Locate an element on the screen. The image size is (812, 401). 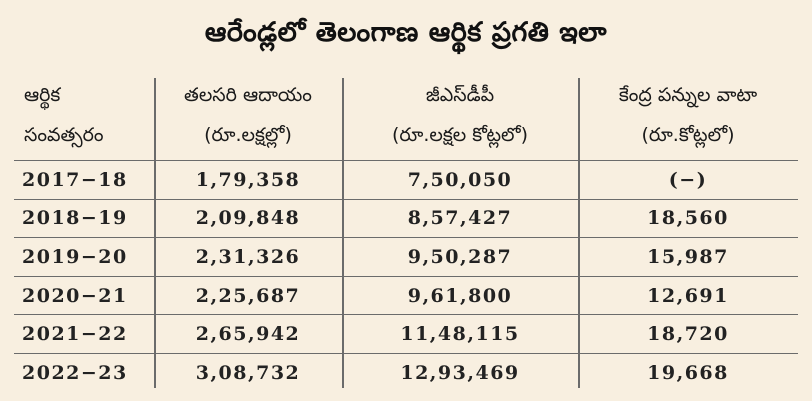
header-gsdp-line2: (రూ.లక్షల కోట్లలో) is located at coordinates (460, 135).